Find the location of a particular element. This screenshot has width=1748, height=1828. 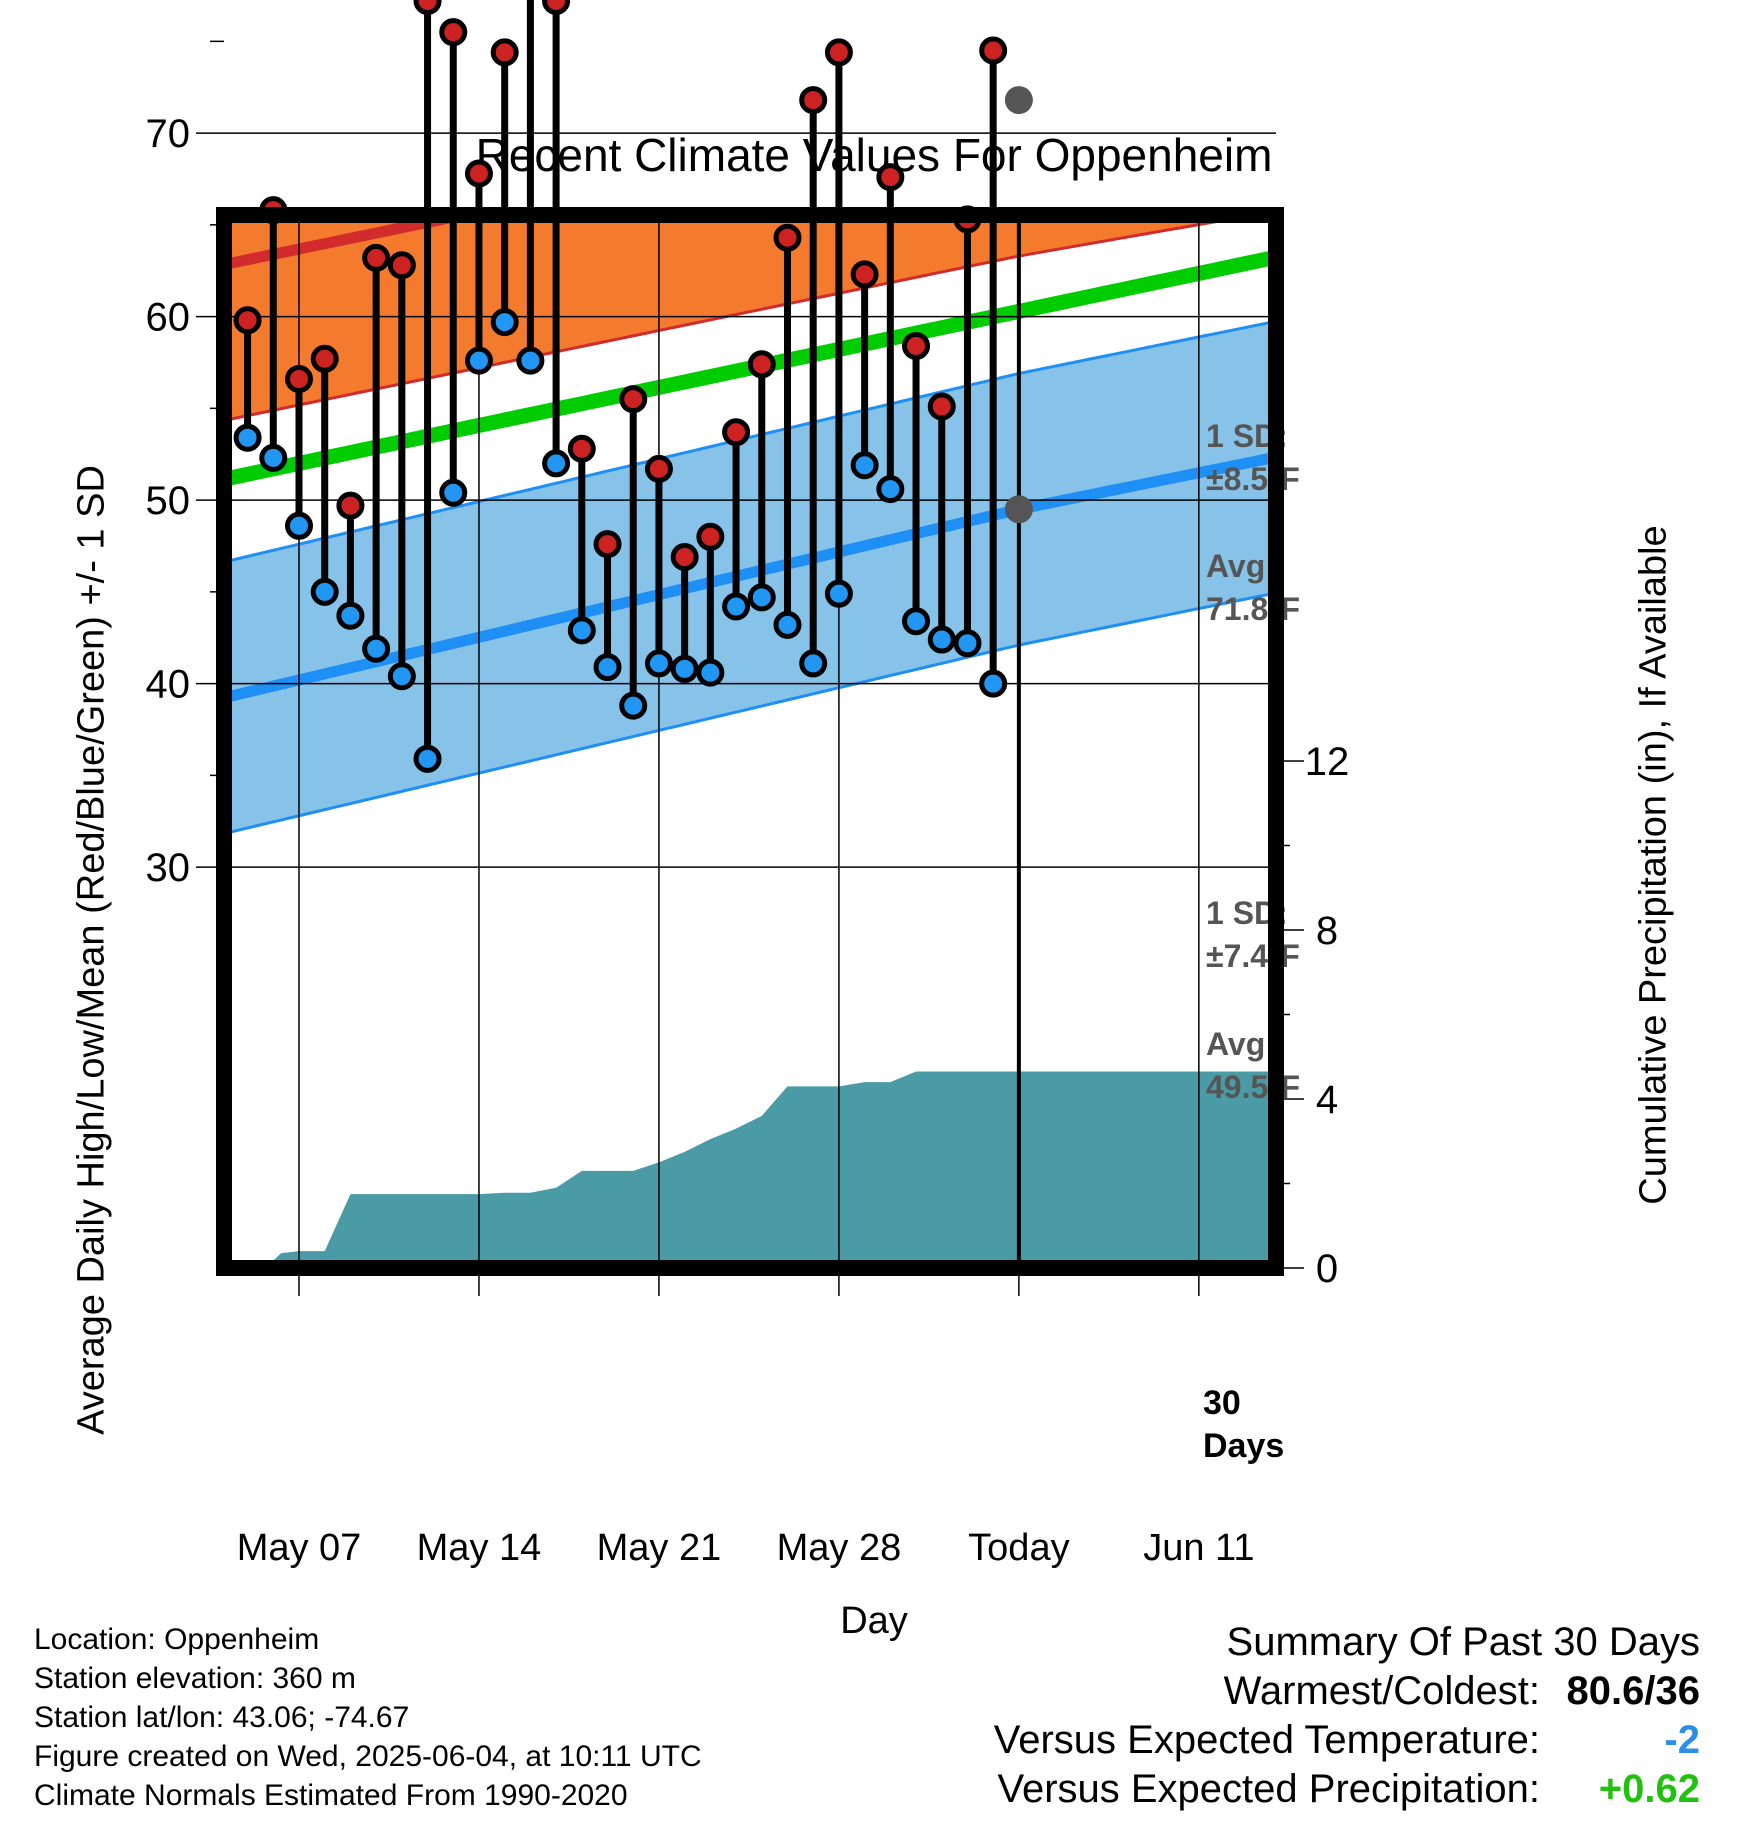

x-tick-label: May 28 is located at coordinates (839, 1548).